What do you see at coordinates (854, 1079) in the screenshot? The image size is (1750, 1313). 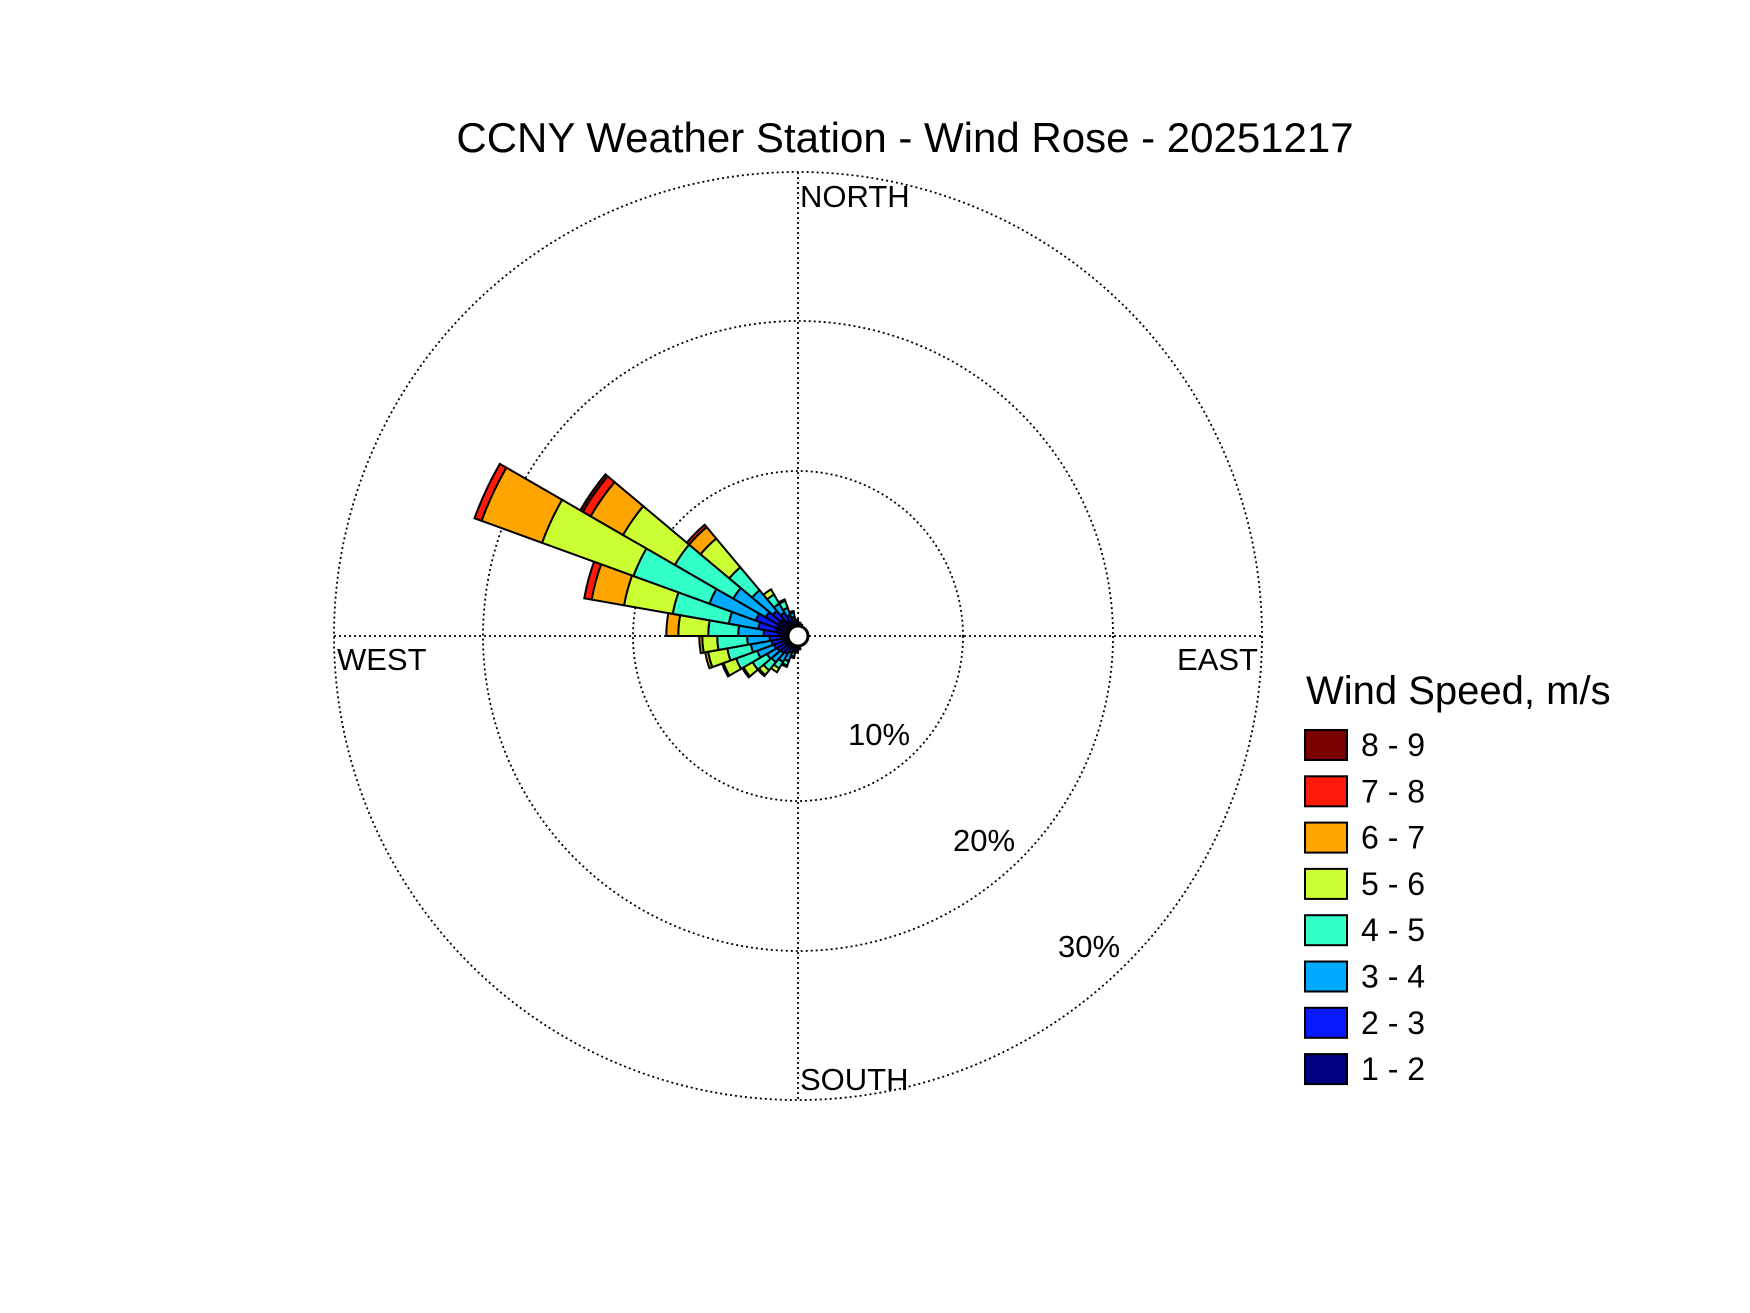 I see `direction-label-south: SOUTH` at bounding box center [854, 1079].